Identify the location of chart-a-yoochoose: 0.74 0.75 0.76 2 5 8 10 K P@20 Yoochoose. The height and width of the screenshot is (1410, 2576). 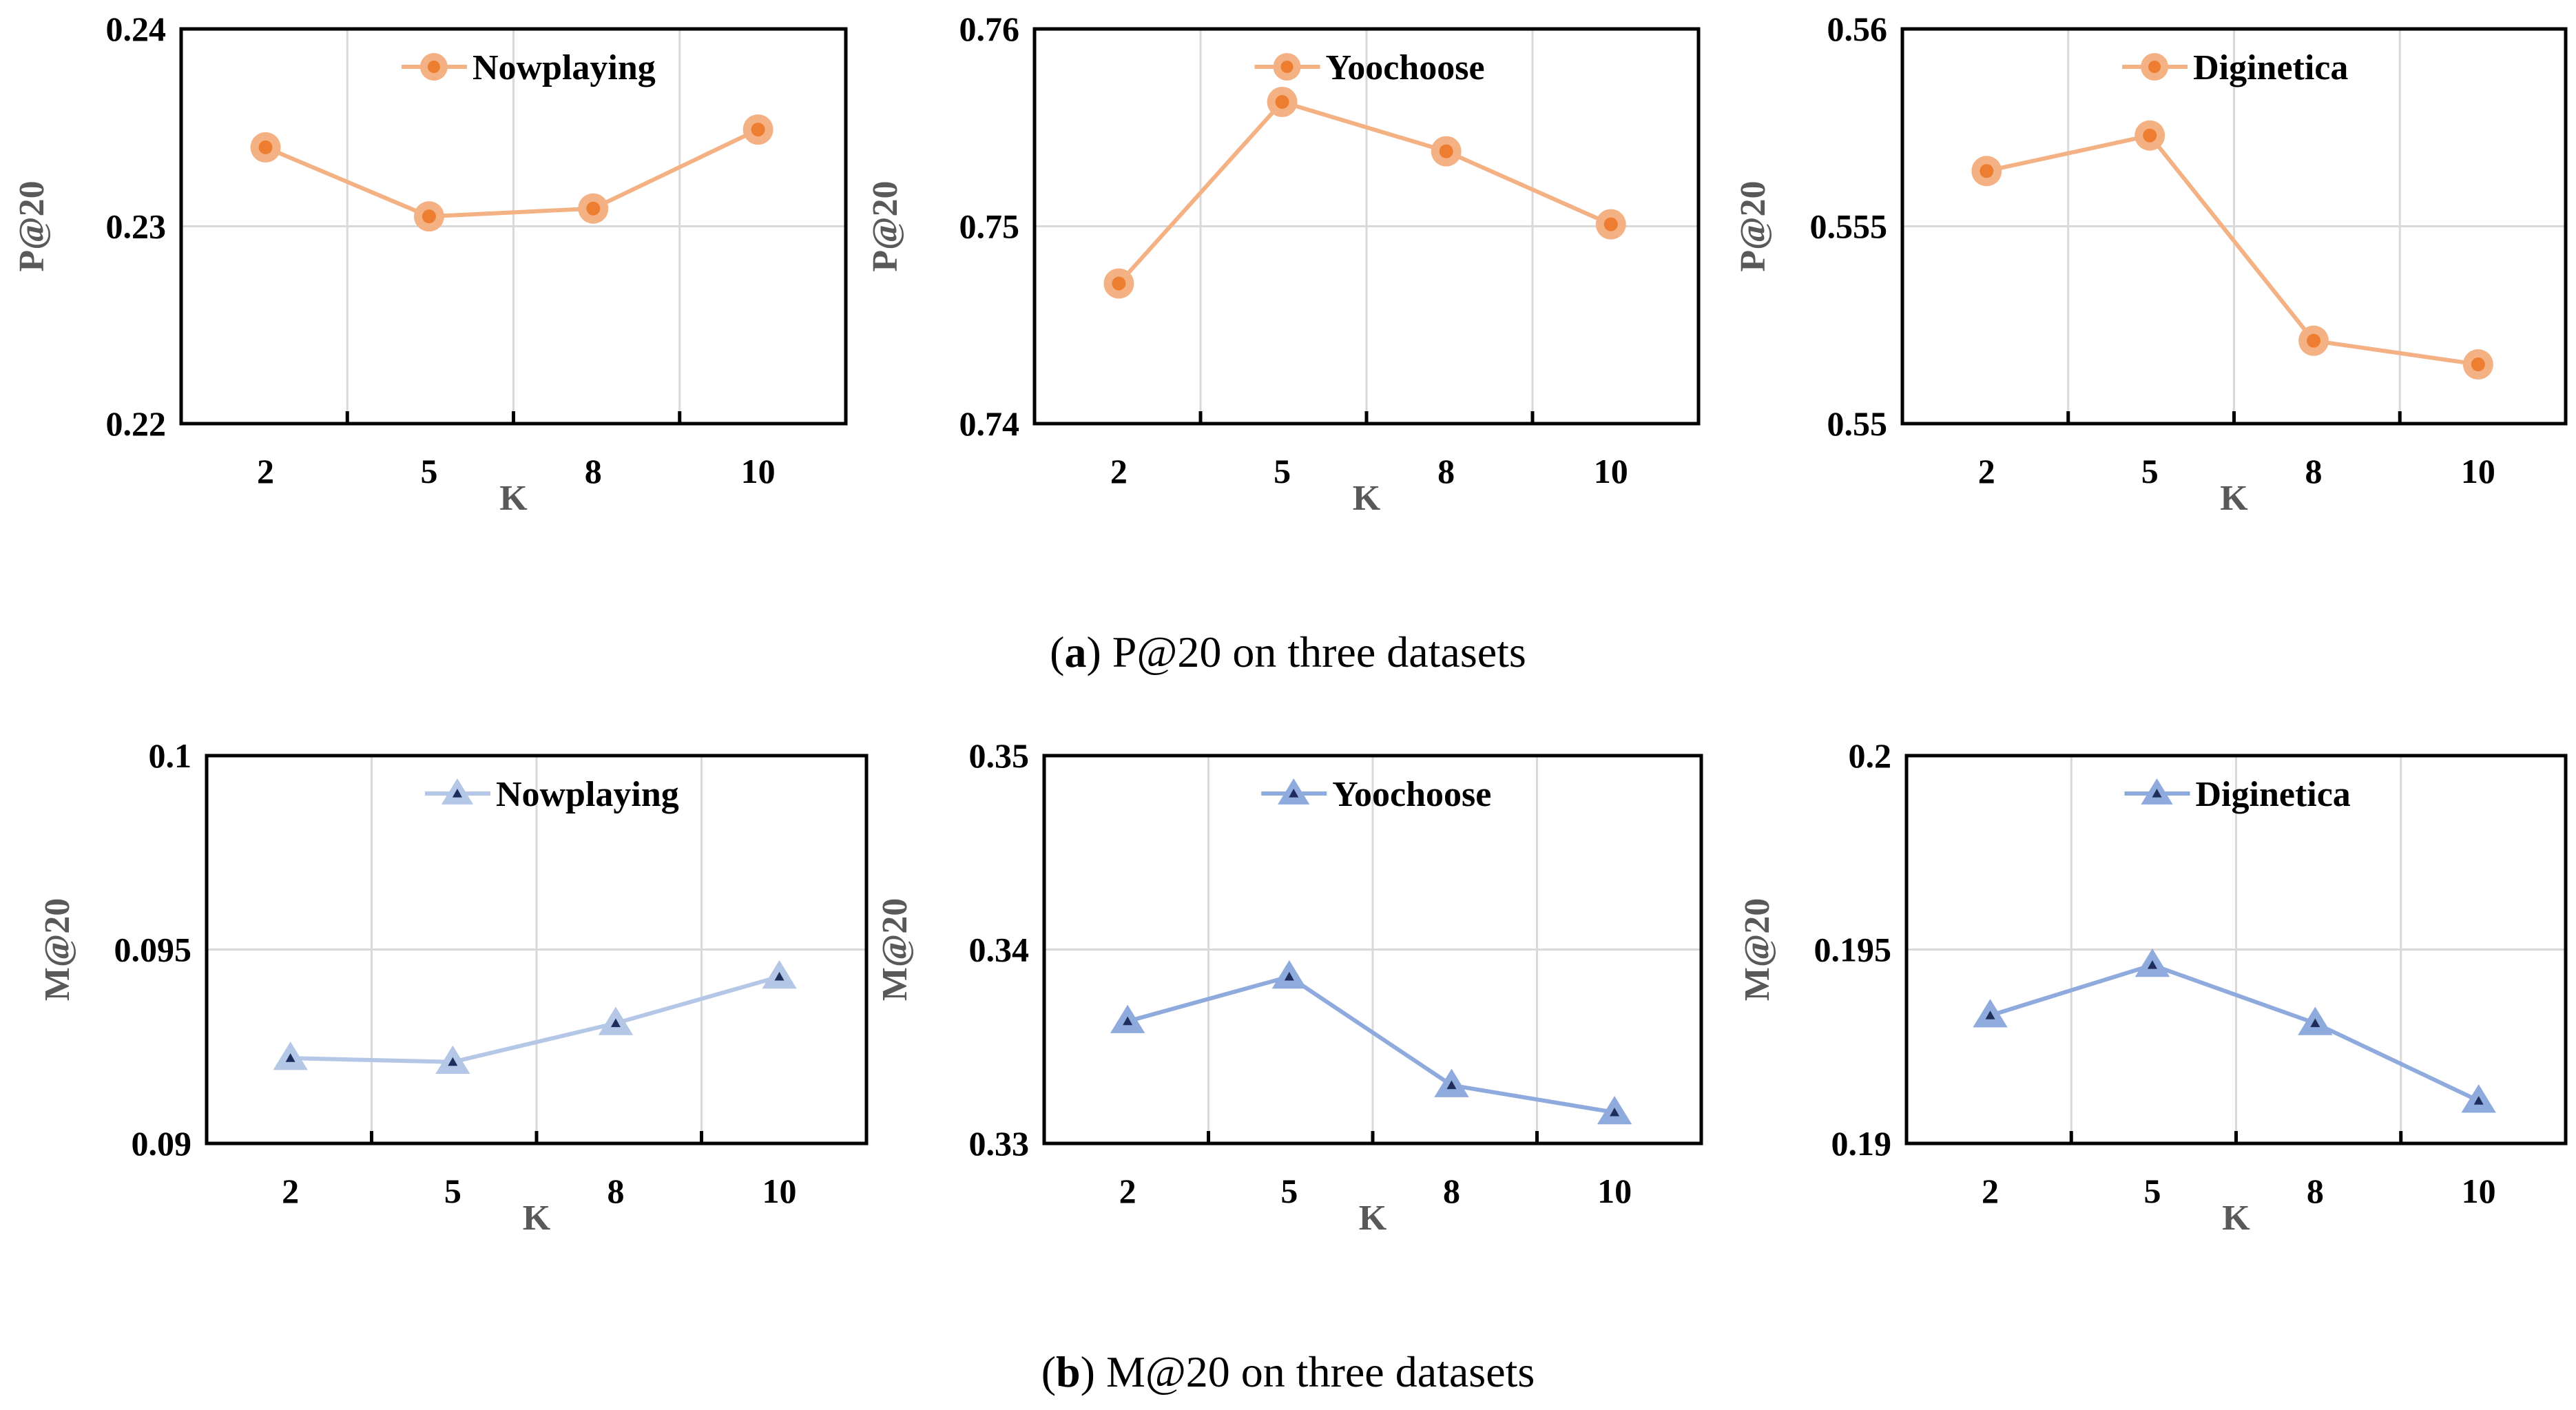
(1283, 264).